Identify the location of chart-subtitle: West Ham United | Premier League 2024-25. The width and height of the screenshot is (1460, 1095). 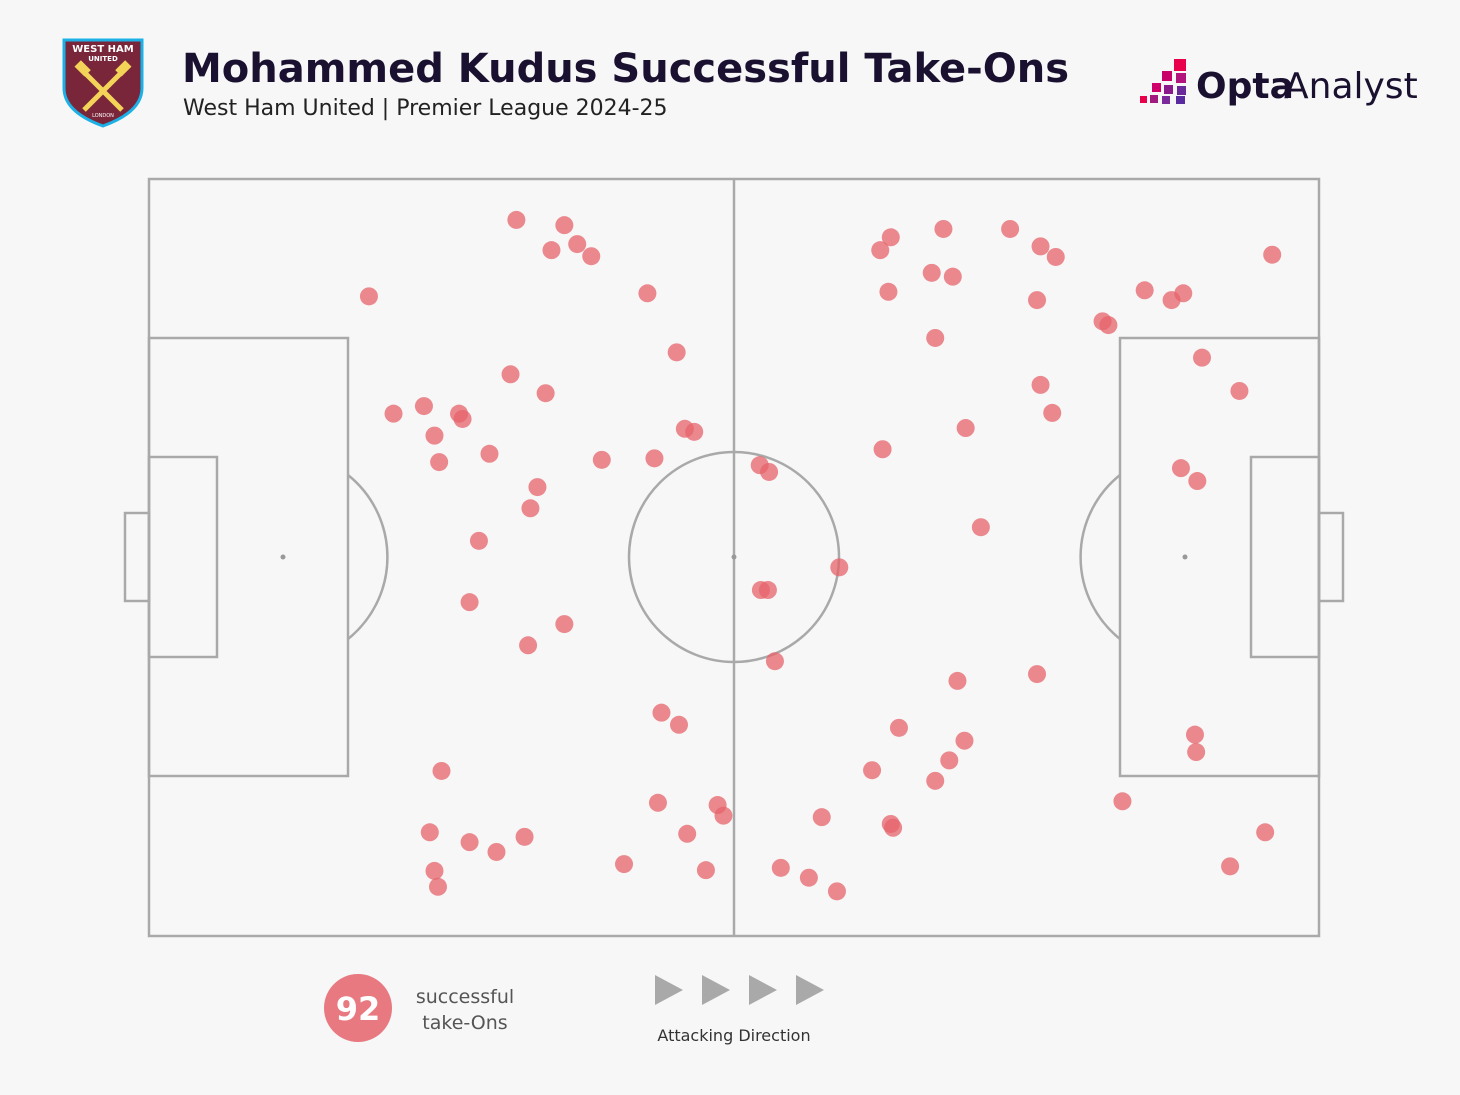
(425, 108).